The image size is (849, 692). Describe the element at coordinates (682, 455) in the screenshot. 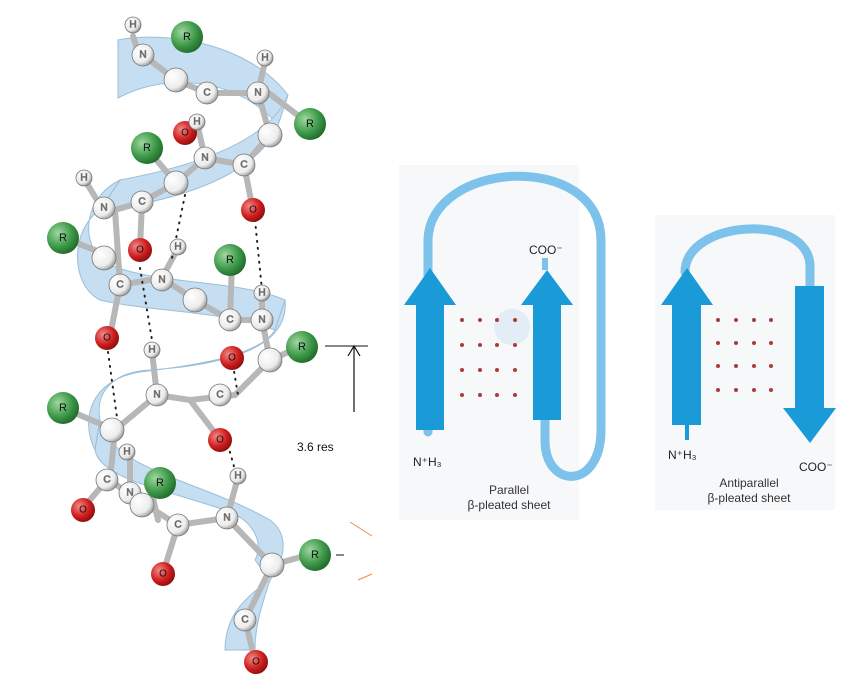

I see `antiparallel-n-terminus: N⁺H₃` at that location.